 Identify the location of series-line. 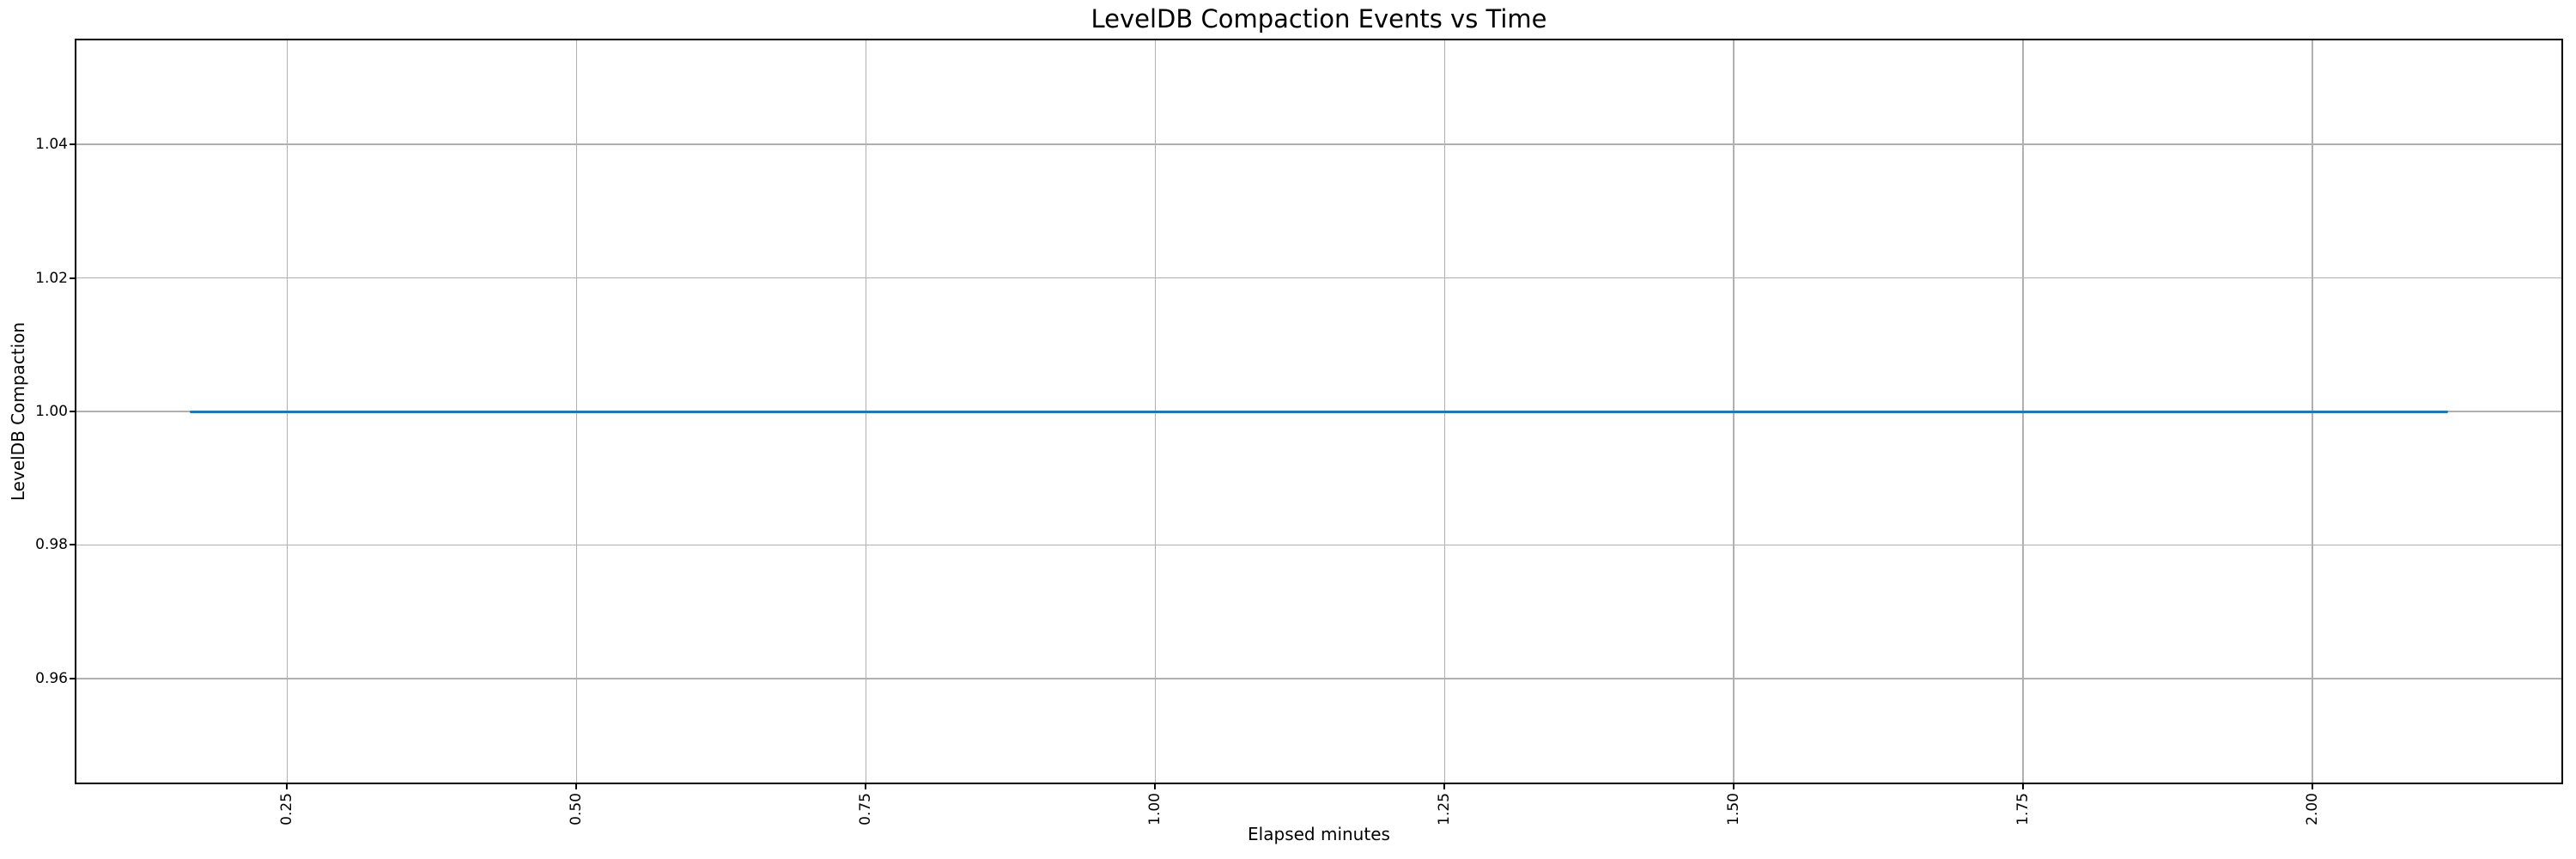
(1319, 412).